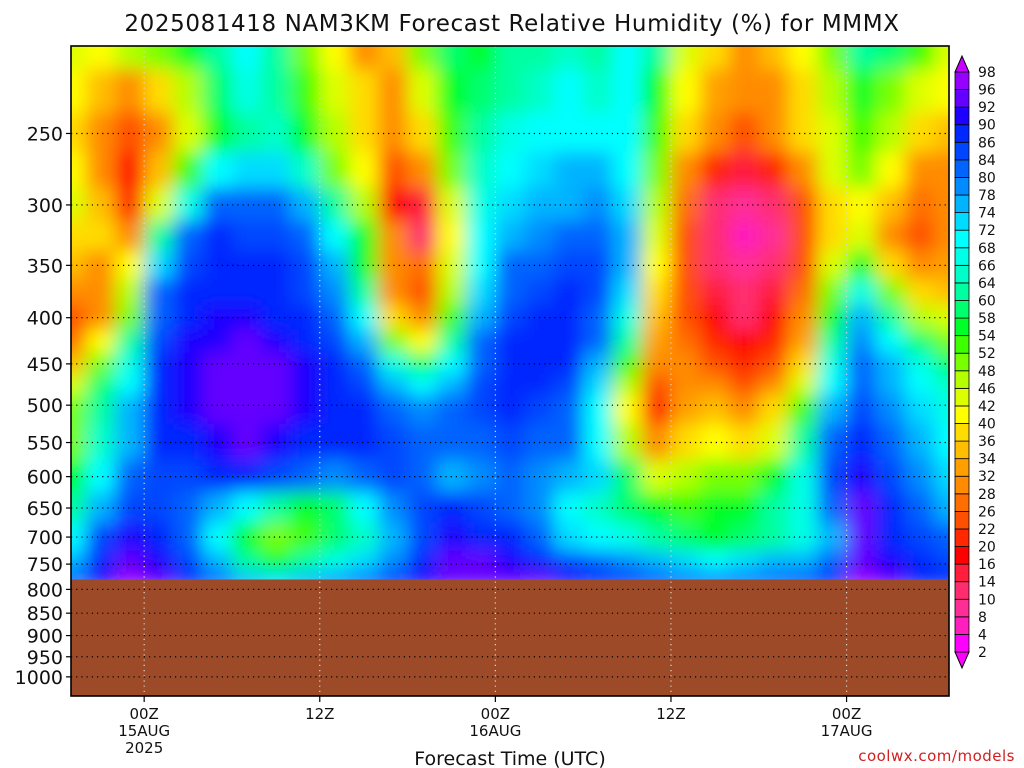 The height and width of the screenshot is (768, 1024). I want to click on colorbar-label: 74, so click(987, 214).